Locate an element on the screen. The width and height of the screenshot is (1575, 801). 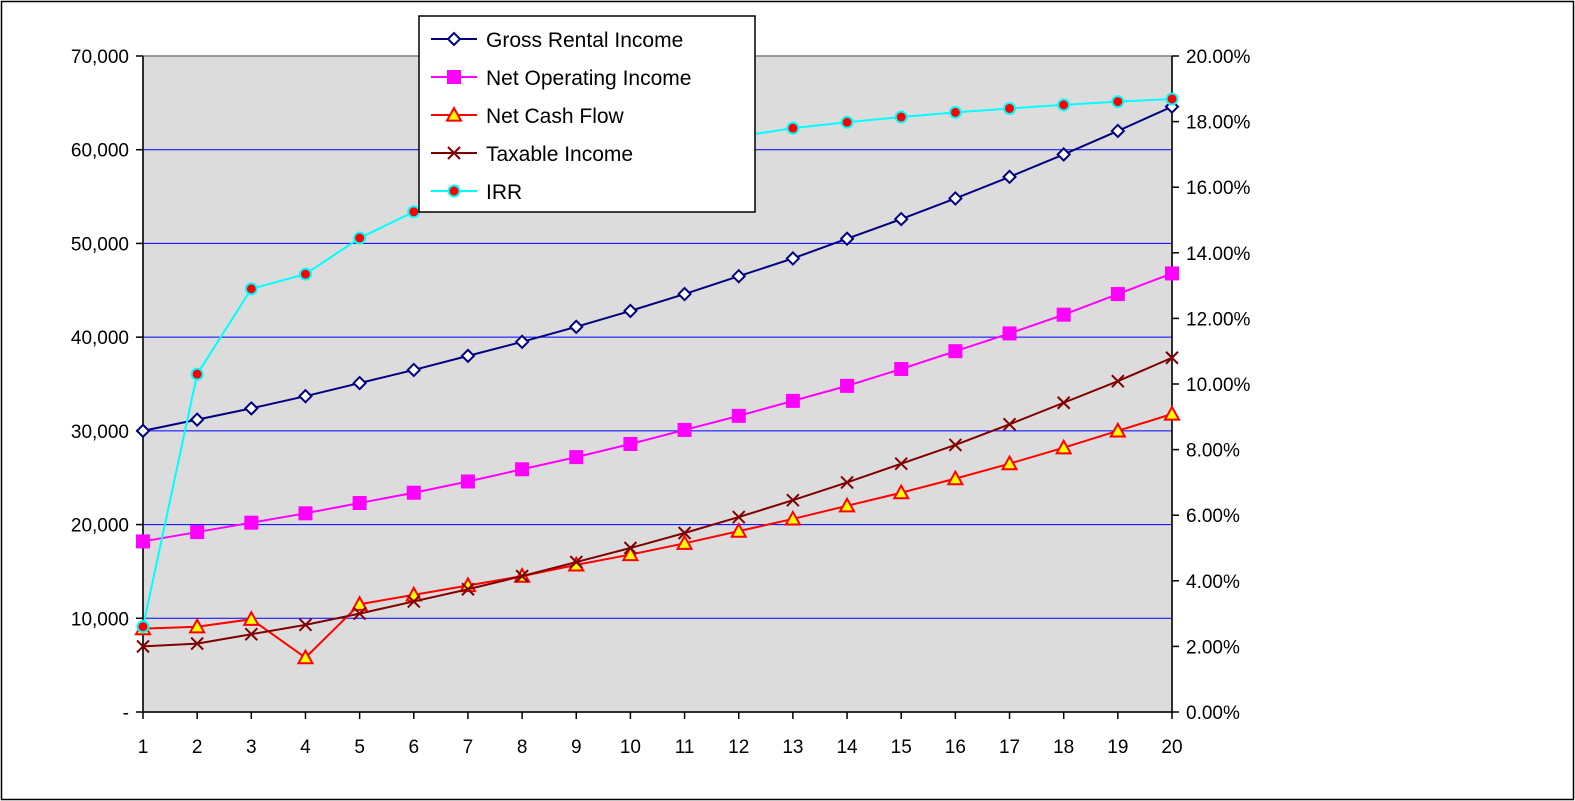
y2-tick-label: 12.00% is located at coordinates (1218, 319).